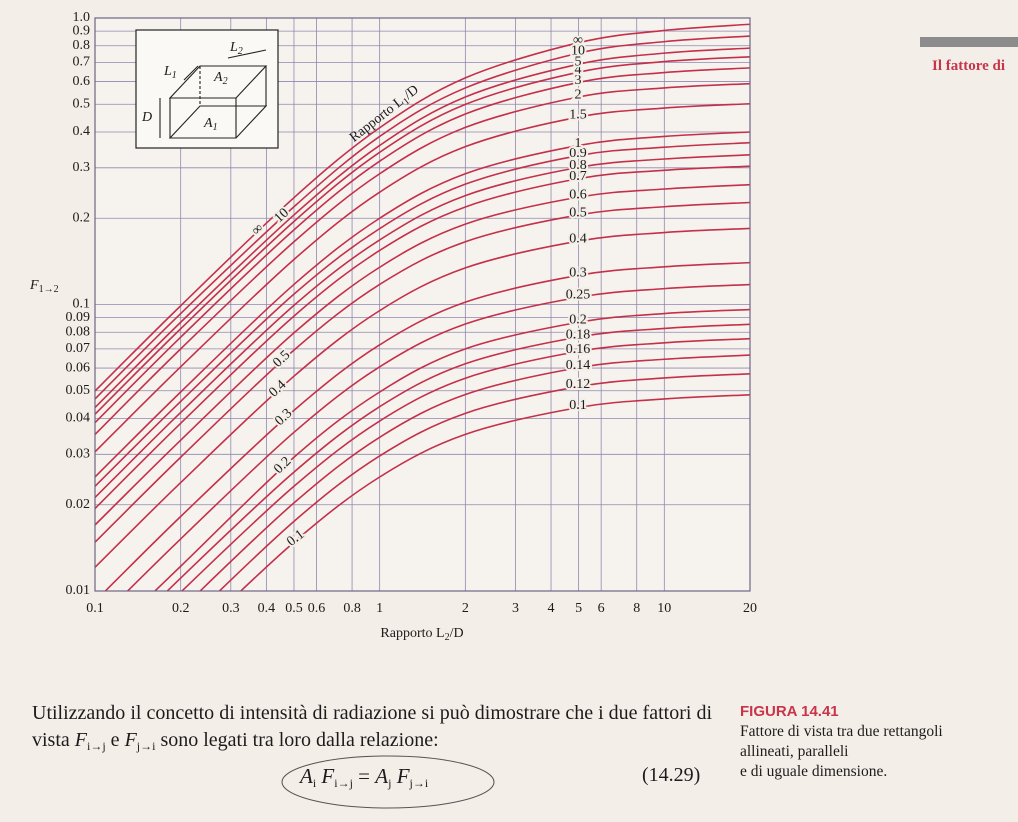  I want to click on y-axis-label-sub: 1→2, so click(49, 289).